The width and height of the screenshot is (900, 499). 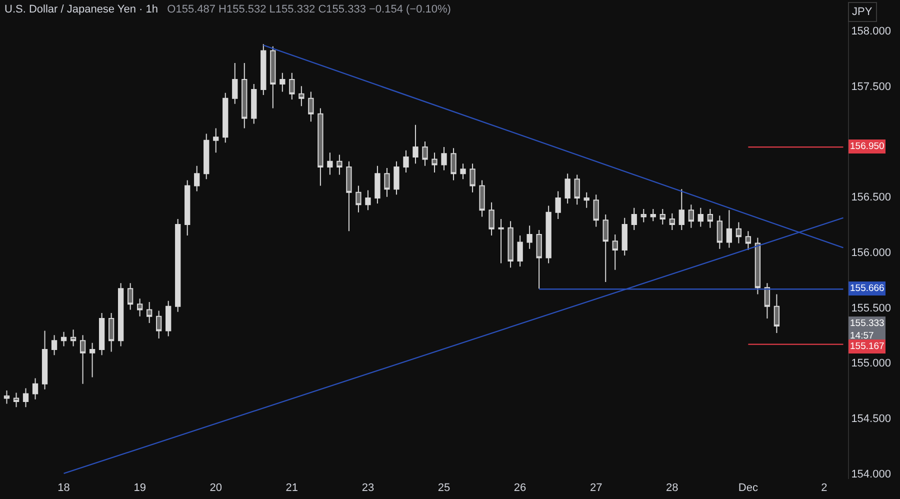 What do you see at coordinates (867, 146) in the screenshot?
I see `data-label: 156.950` at bounding box center [867, 146].